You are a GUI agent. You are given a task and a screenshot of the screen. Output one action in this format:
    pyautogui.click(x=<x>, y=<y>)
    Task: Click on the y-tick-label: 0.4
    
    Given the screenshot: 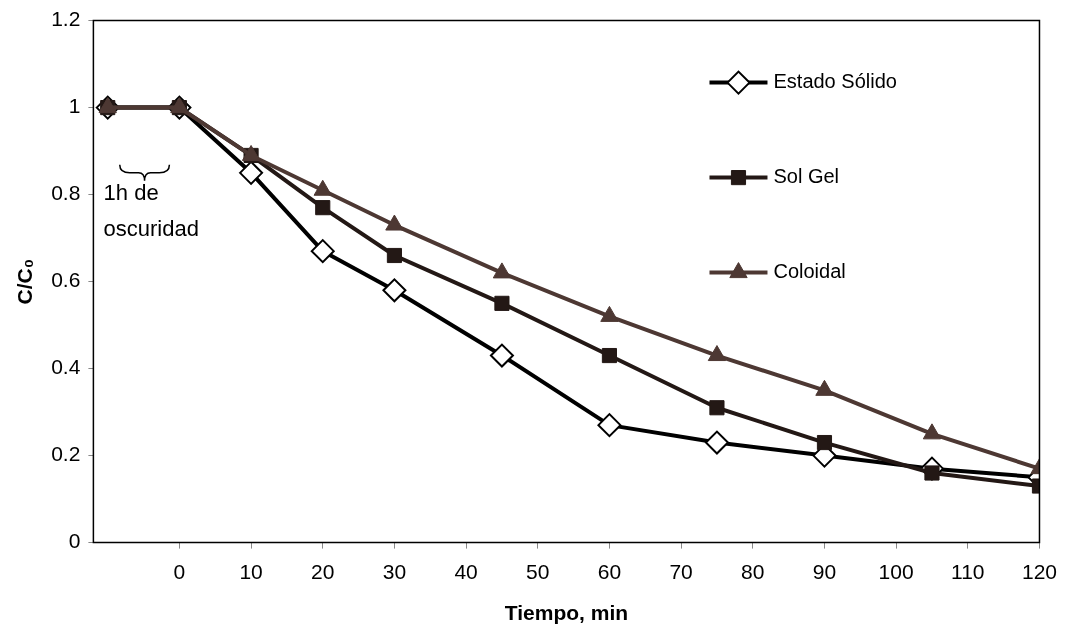 What is the action you would take?
    pyautogui.click(x=66, y=367)
    